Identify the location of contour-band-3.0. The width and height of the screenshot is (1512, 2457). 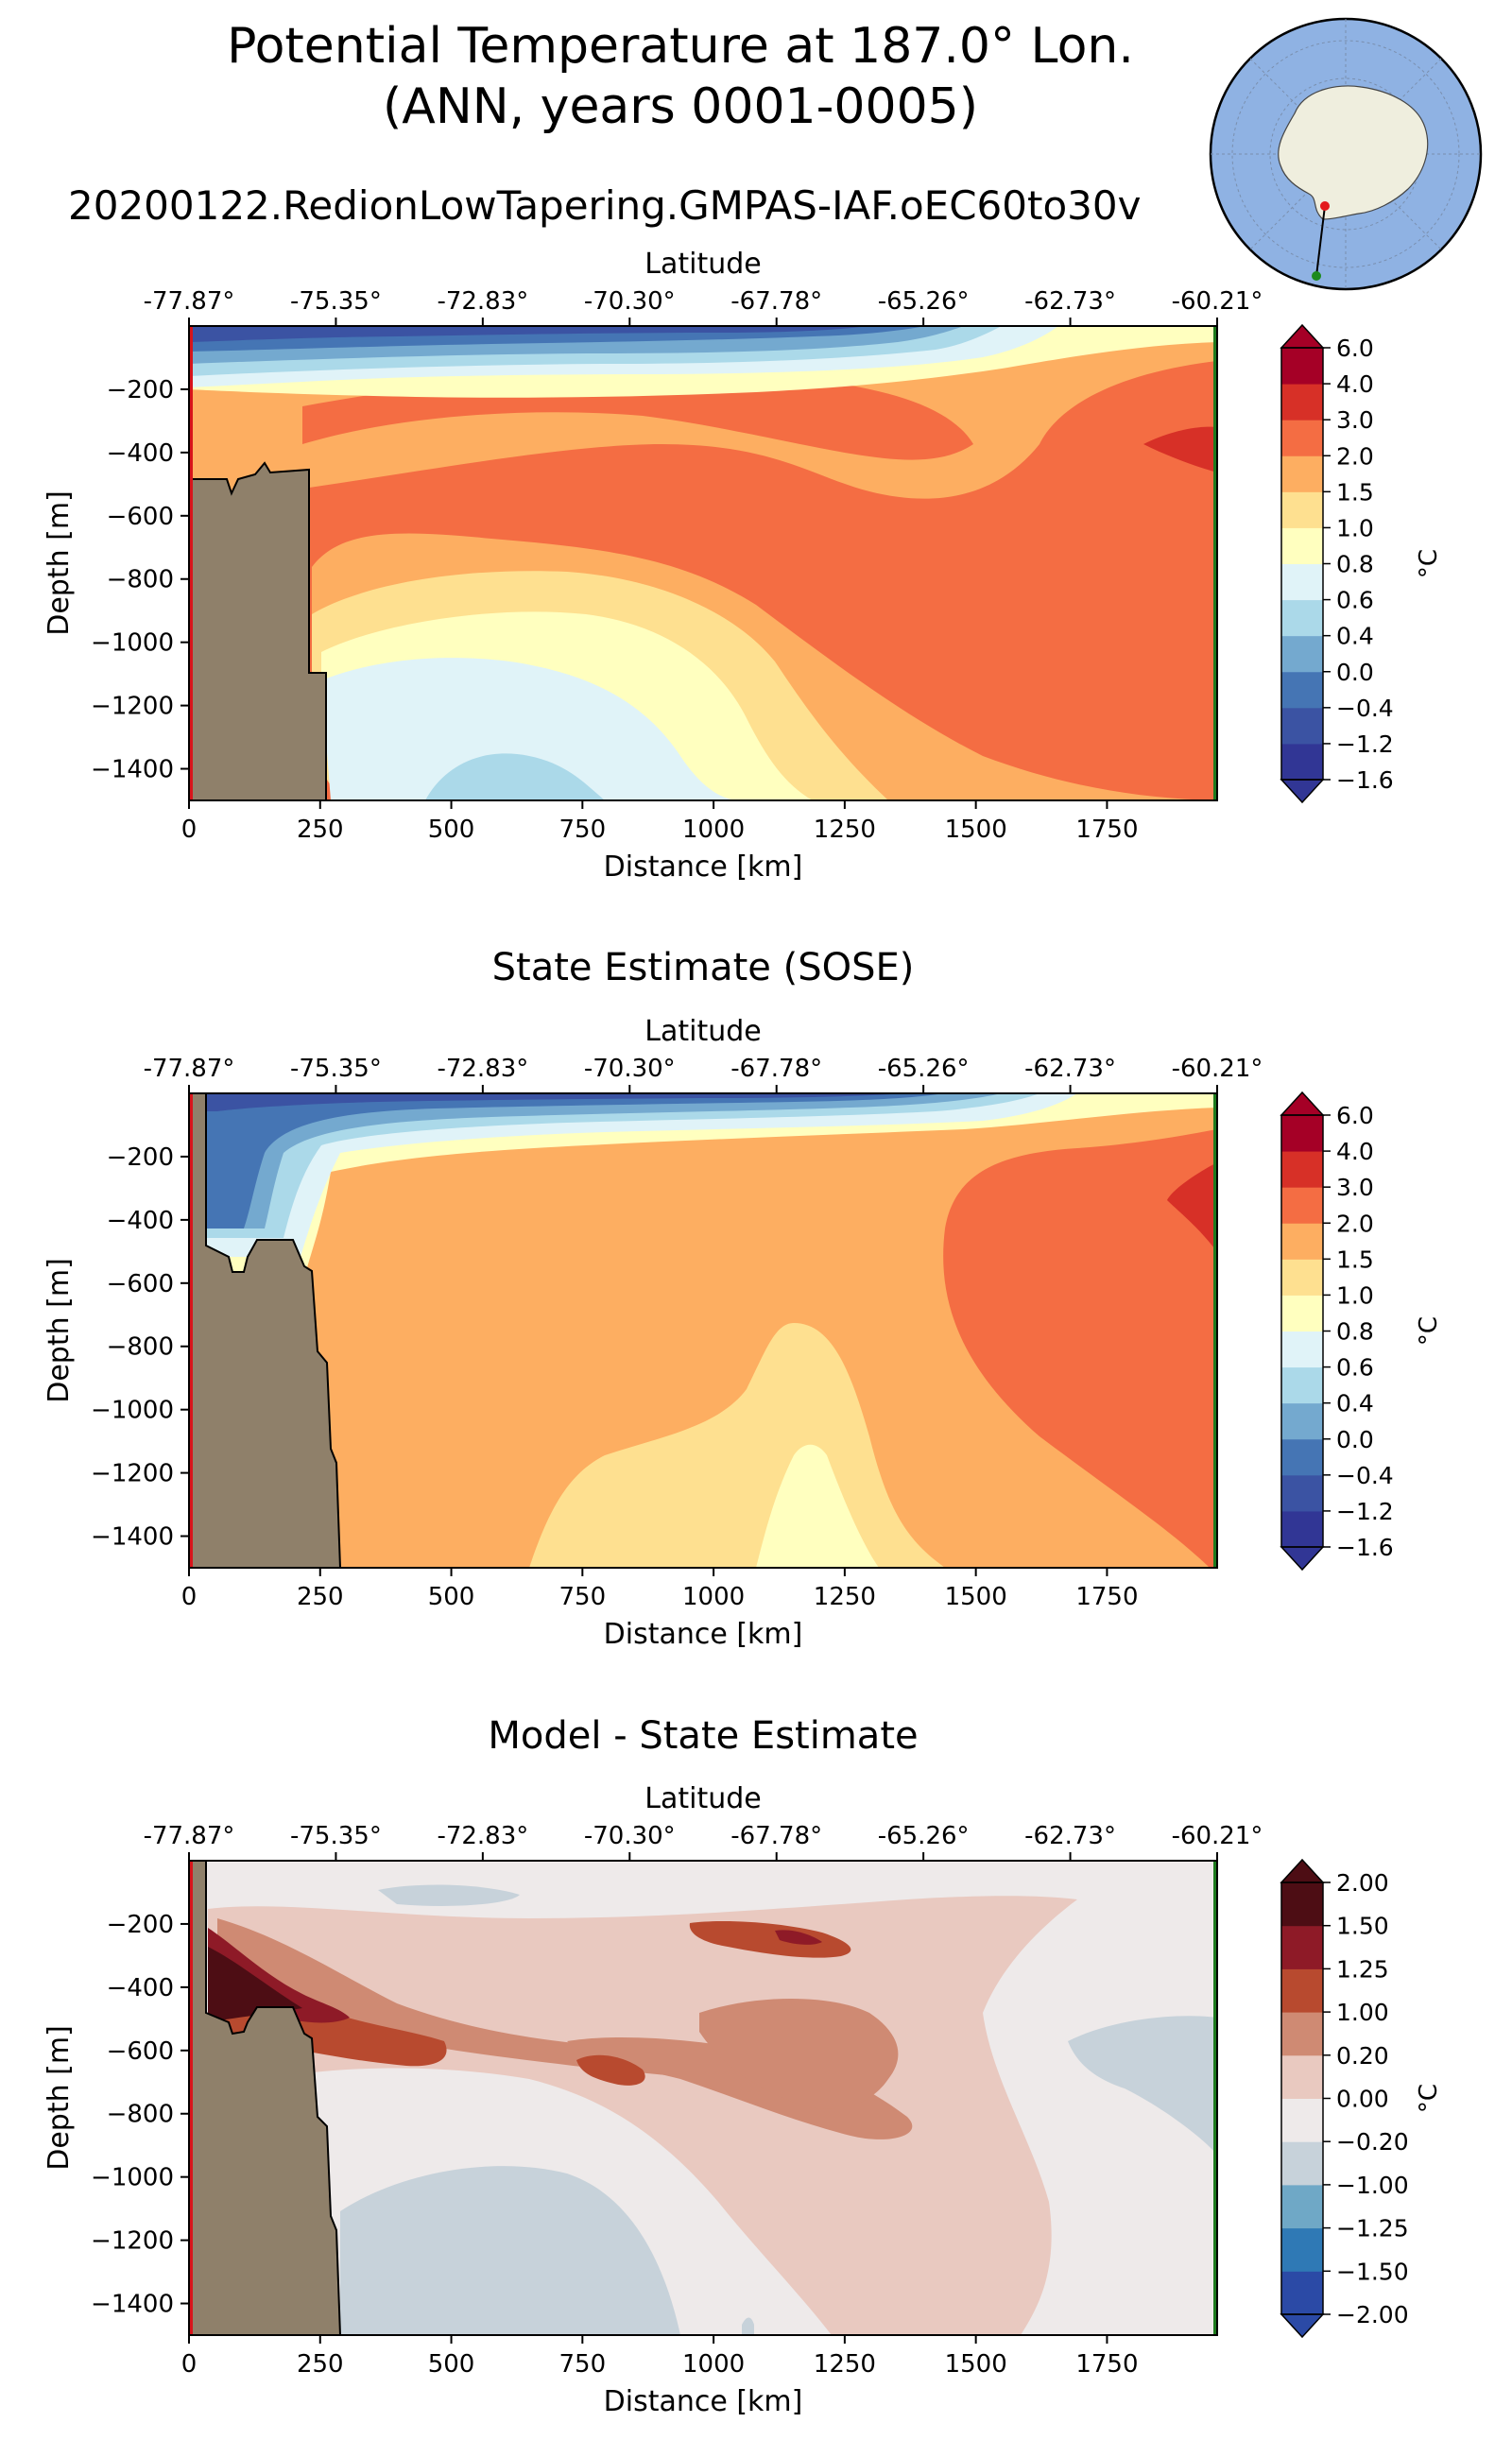
(1180, 449).